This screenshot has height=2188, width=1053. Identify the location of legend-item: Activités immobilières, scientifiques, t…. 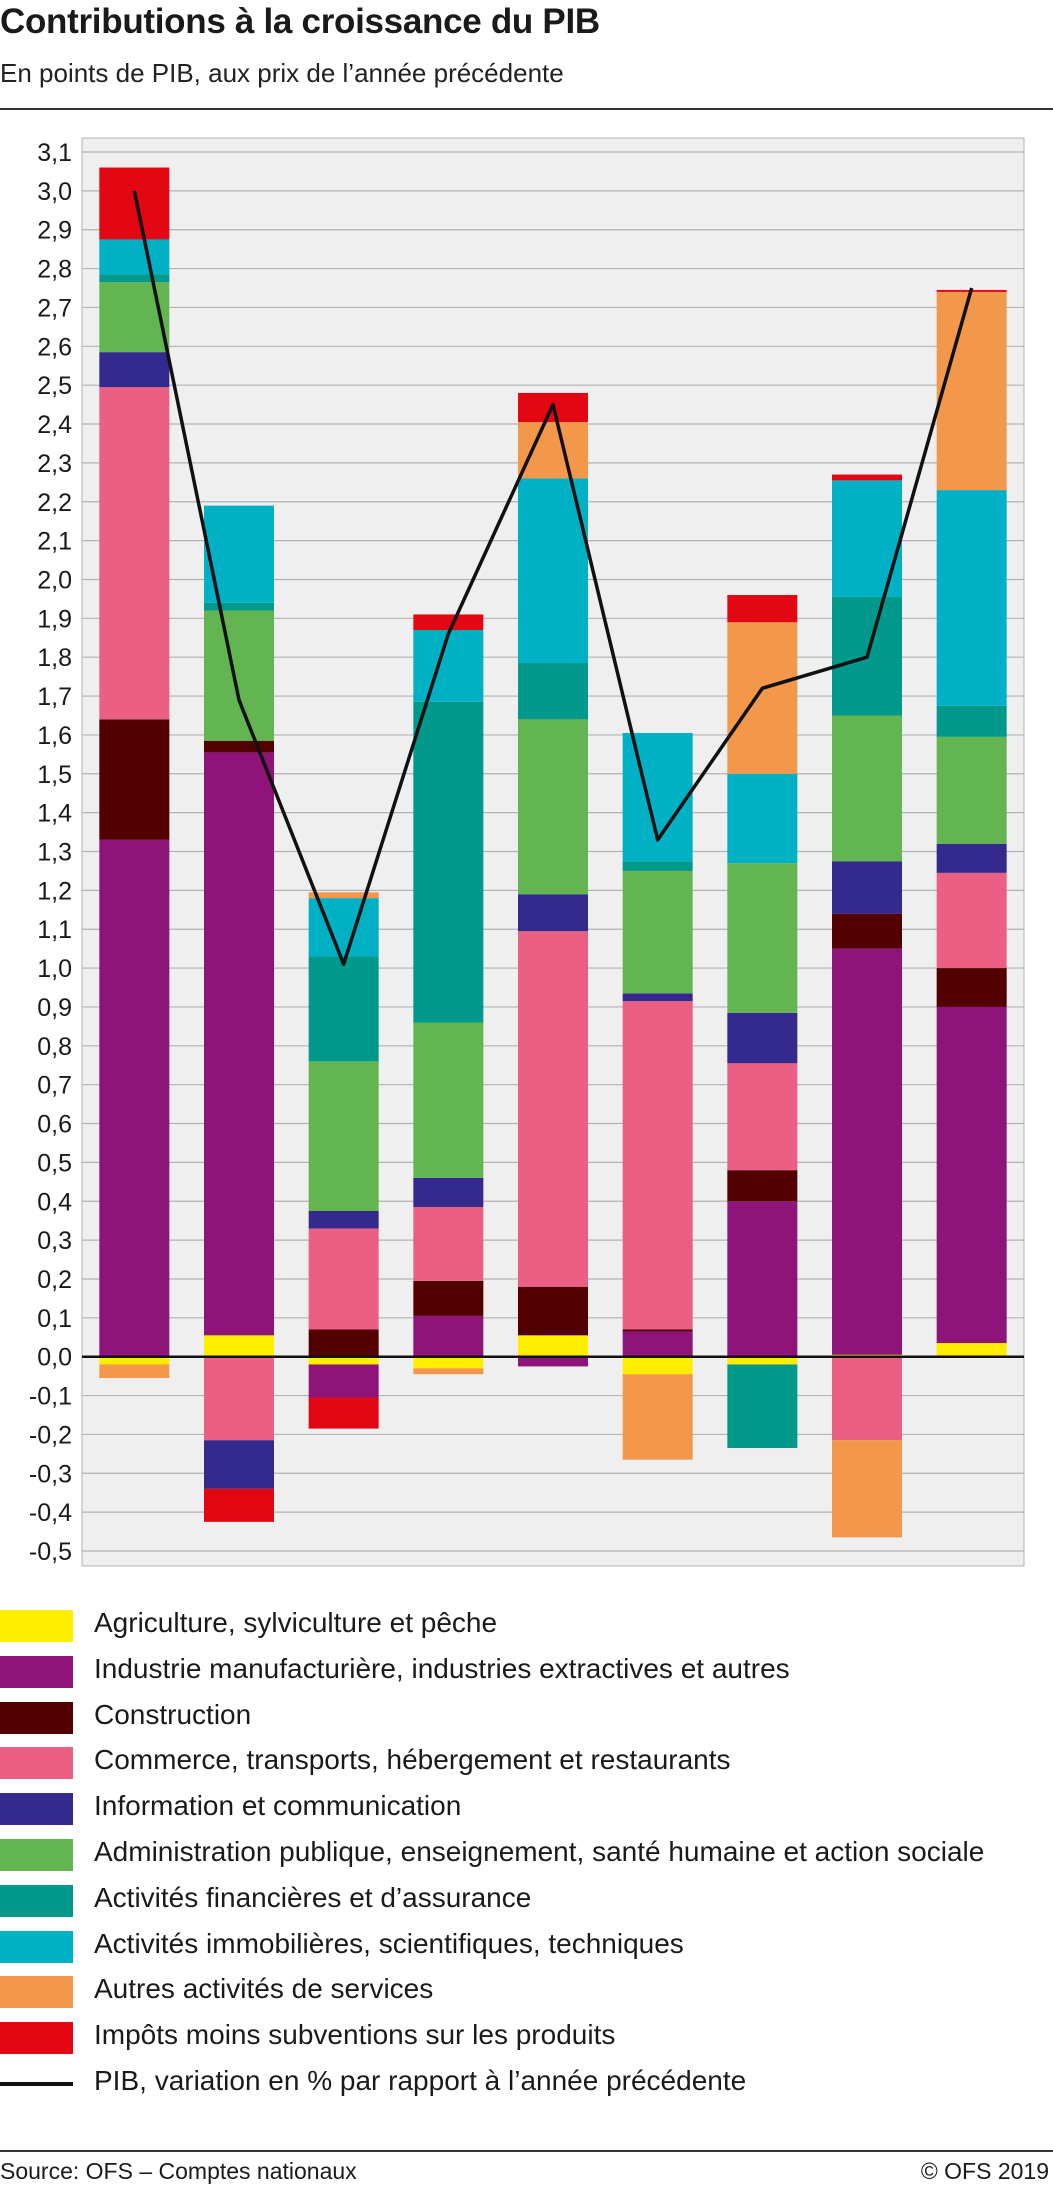
(526, 1944).